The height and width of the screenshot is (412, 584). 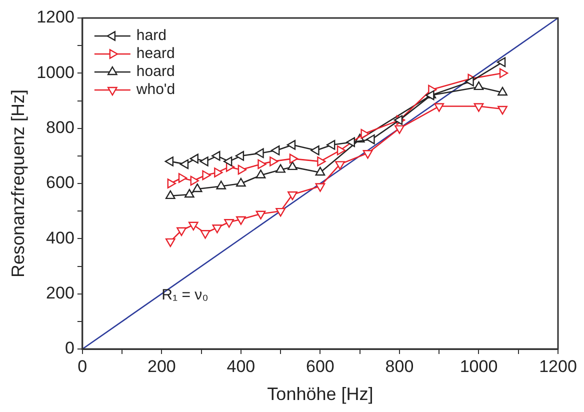 What do you see at coordinates (60, 128) in the screenshot?
I see `y-tick-label: 800` at bounding box center [60, 128].